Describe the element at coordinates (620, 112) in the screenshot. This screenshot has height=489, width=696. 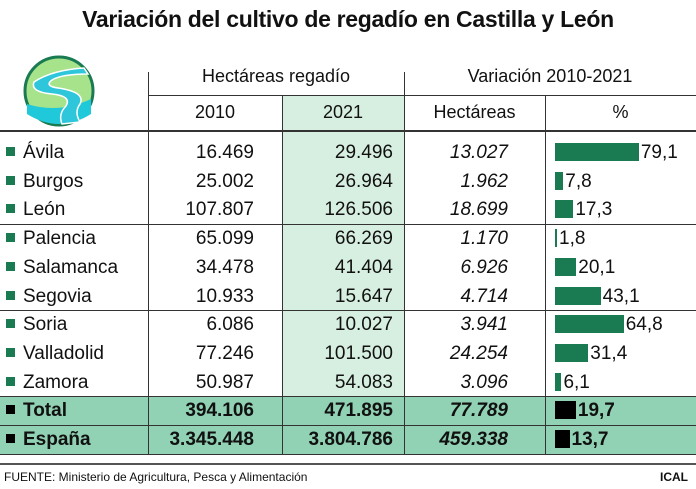
I see `header-percent: %` at that location.